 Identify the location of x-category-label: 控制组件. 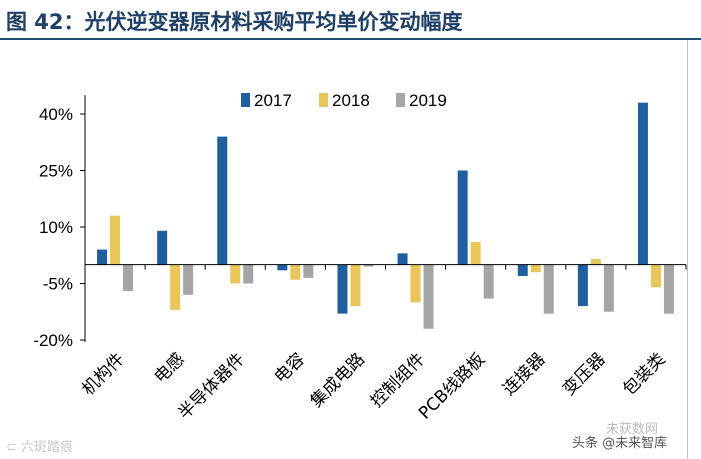
(398, 380).